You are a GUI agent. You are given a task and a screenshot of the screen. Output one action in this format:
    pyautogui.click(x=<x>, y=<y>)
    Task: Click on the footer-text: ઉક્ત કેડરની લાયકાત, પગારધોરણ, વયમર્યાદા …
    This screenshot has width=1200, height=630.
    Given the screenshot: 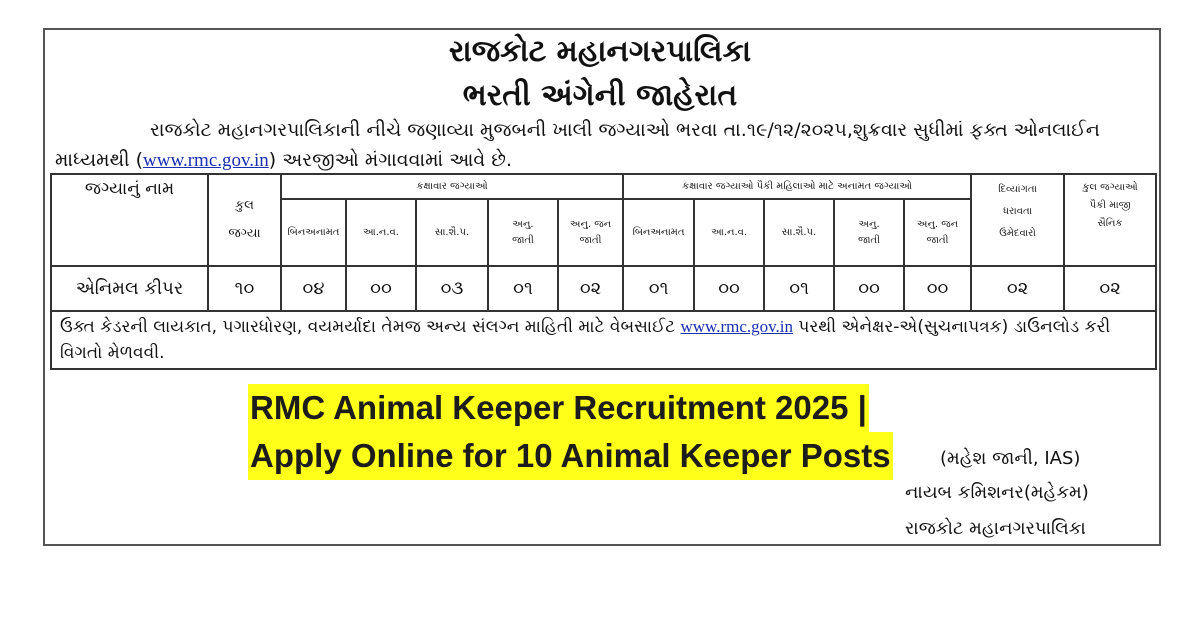 What is the action you would take?
    pyautogui.click(x=370, y=327)
    